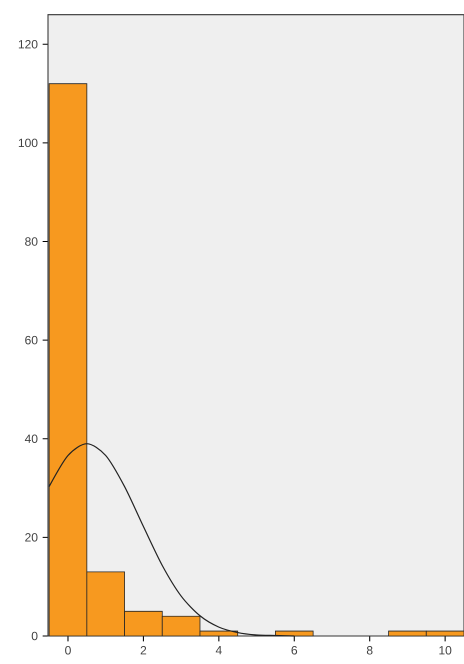 This screenshot has height=664, width=464. Describe the element at coordinates (35, 636) in the screenshot. I see `y-tick-label: 0` at that location.